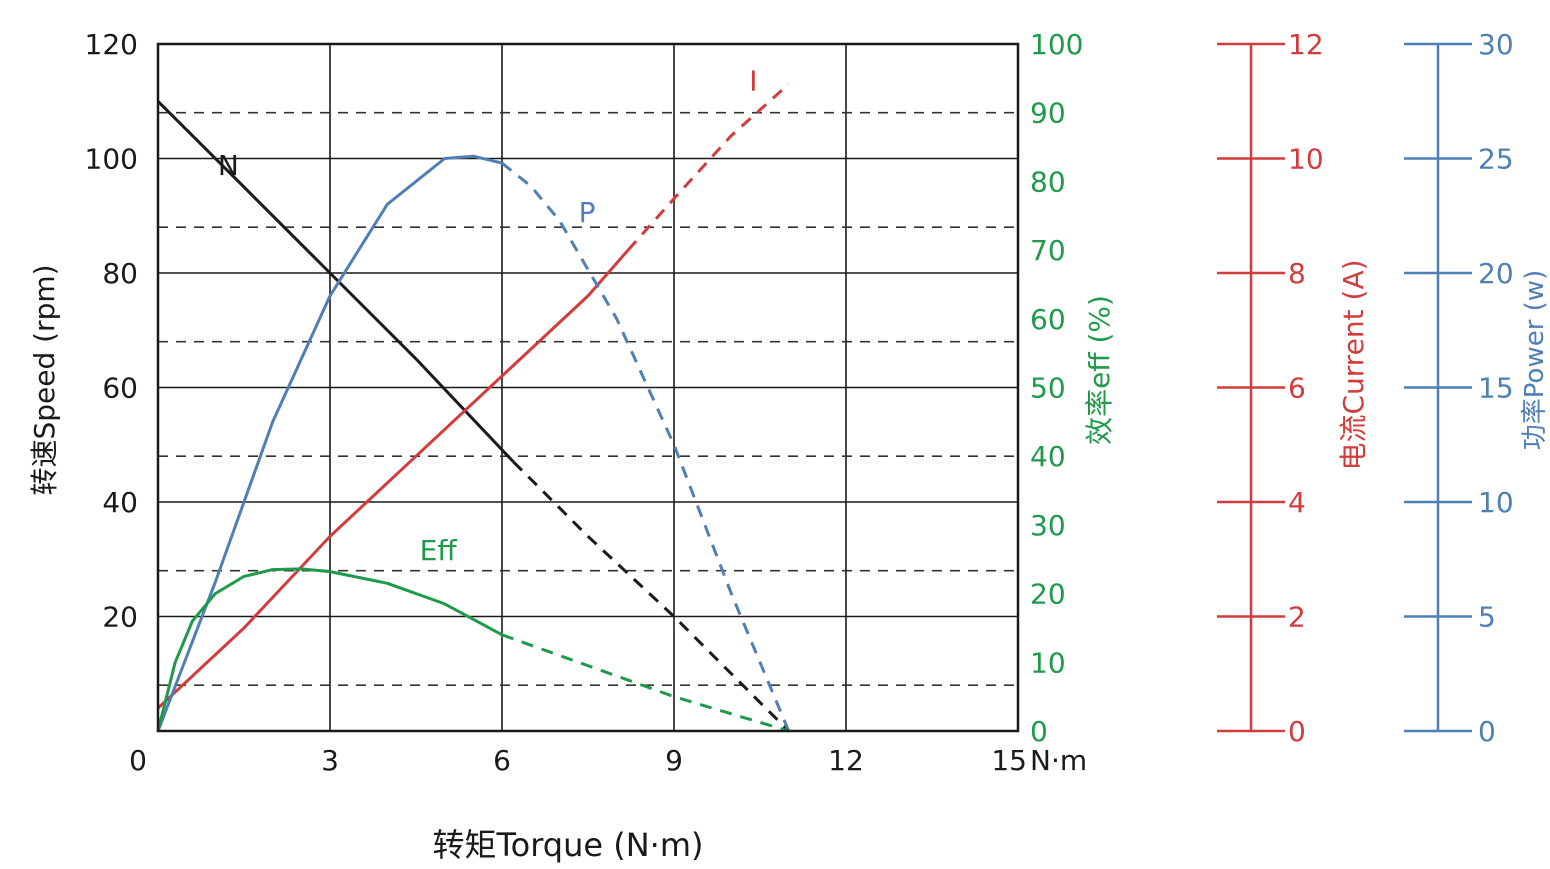 The image size is (1550, 869). Describe the element at coordinates (1048, 181) in the screenshot. I see `eff-tick-label: 80` at that location.